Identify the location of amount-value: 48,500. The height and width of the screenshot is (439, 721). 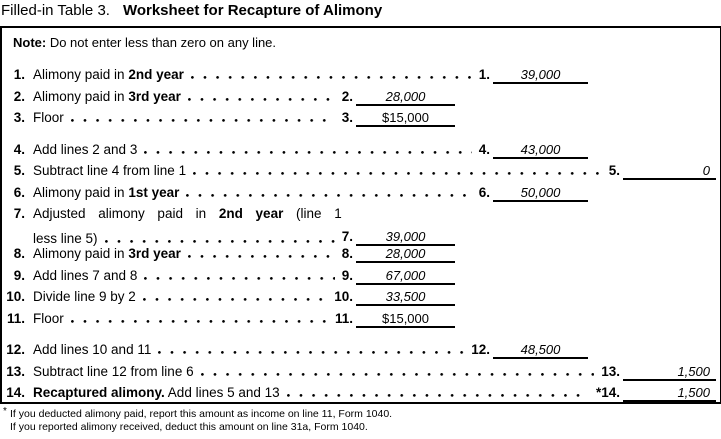
(540, 350).